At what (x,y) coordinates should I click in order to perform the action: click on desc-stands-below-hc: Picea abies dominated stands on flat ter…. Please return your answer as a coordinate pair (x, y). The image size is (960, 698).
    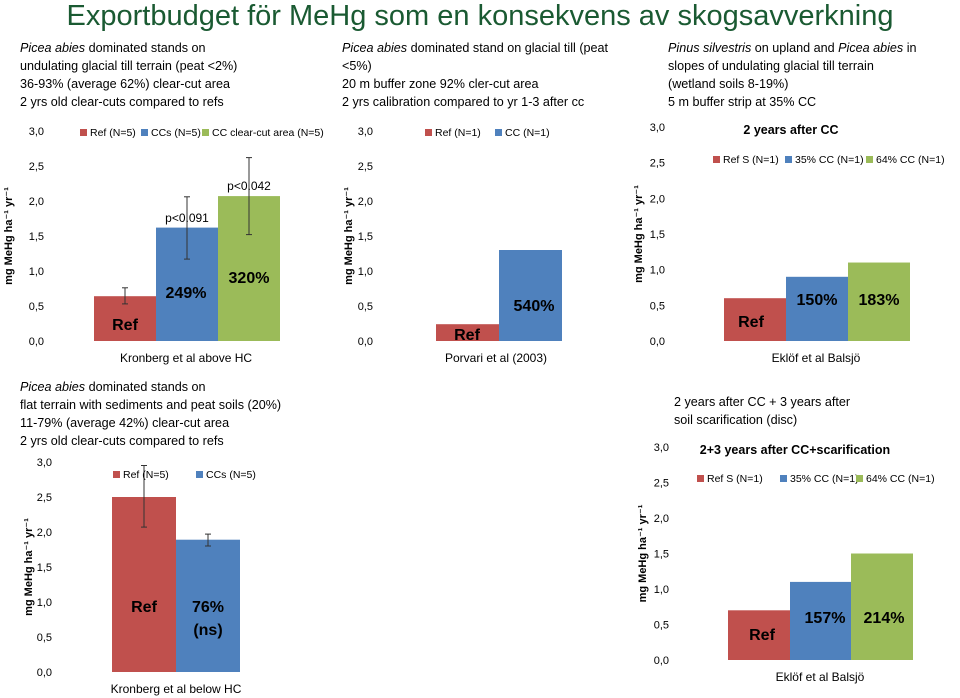
    Looking at the image, I should click on (150, 414).